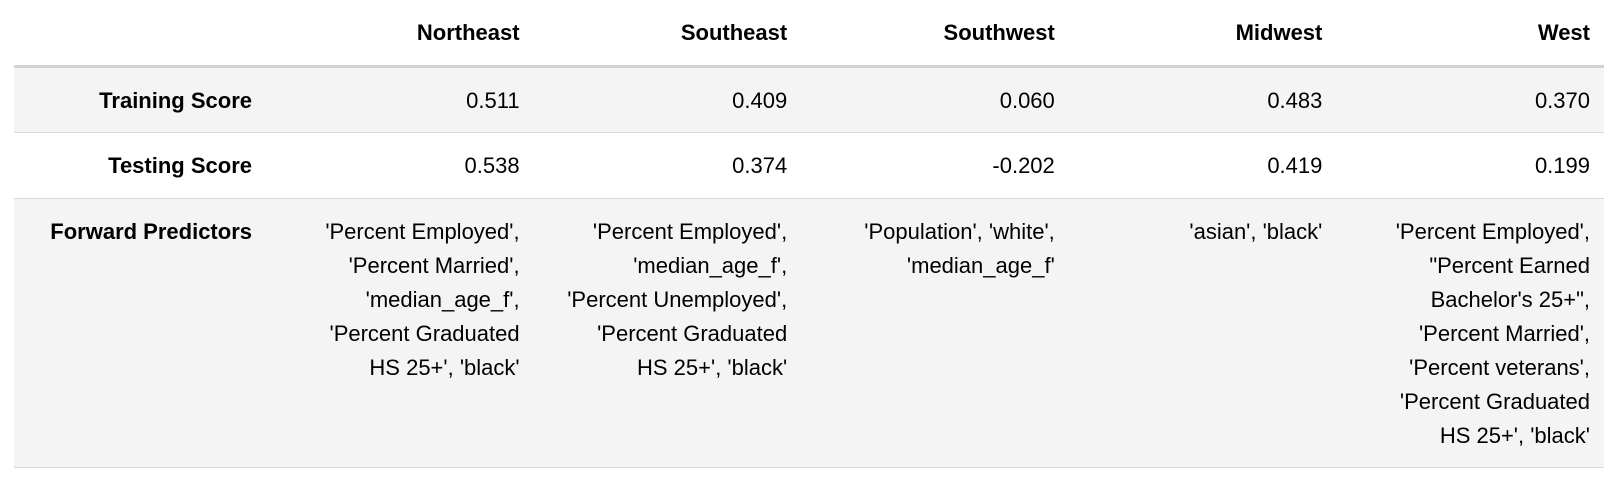 This screenshot has height=488, width=1618. What do you see at coordinates (1027, 100) in the screenshot?
I see `table-cell: 0.060` at bounding box center [1027, 100].